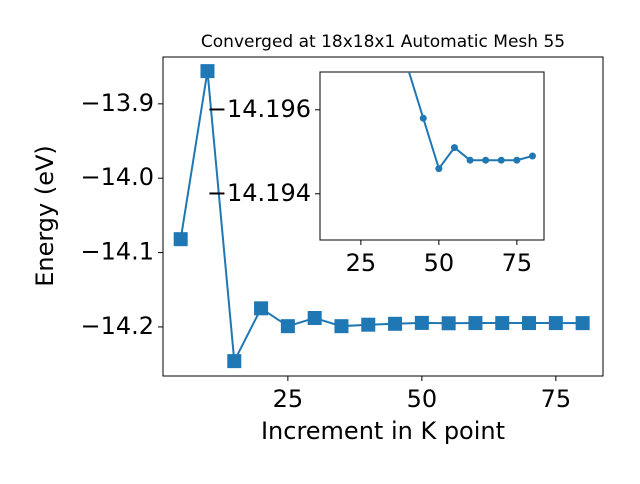  What do you see at coordinates (259, 193) in the screenshot?
I see `y-tick-label: −14.194` at bounding box center [259, 193].